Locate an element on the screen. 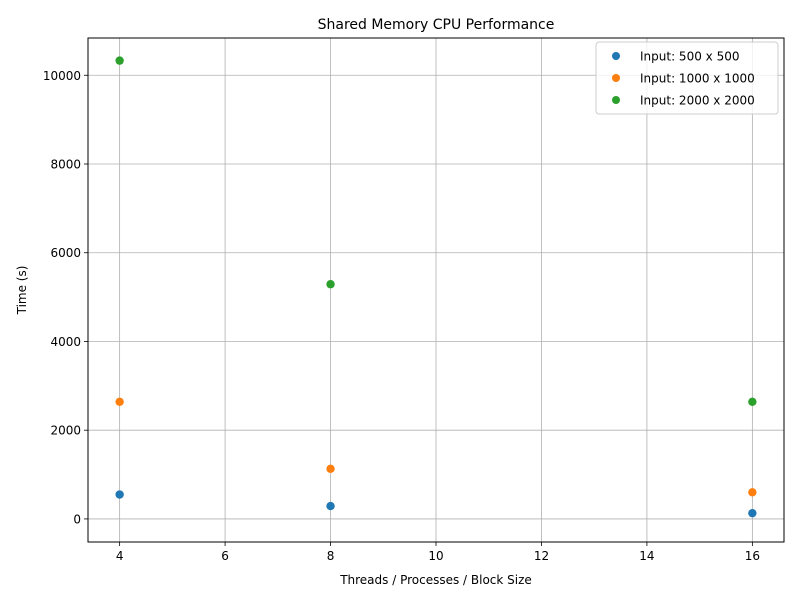  legend-marker-2000 is located at coordinates (616, 100).